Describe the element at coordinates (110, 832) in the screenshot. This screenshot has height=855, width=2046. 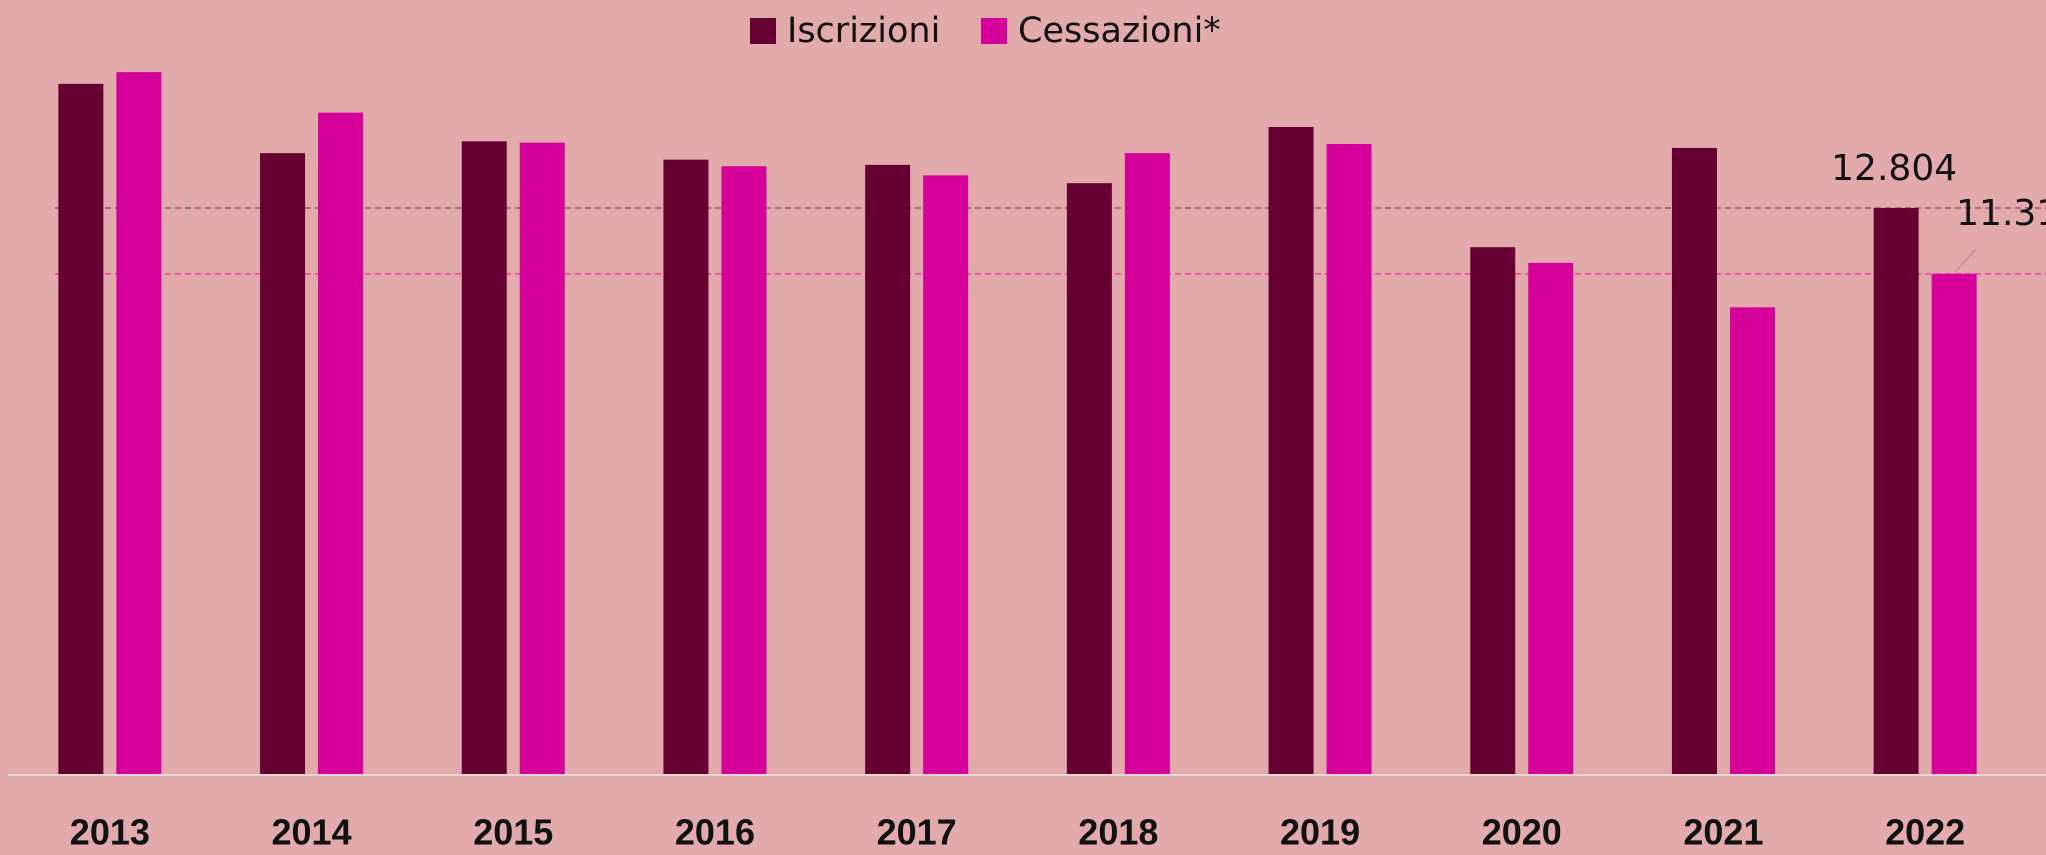
I see `x-tick-label: 2013` at that location.